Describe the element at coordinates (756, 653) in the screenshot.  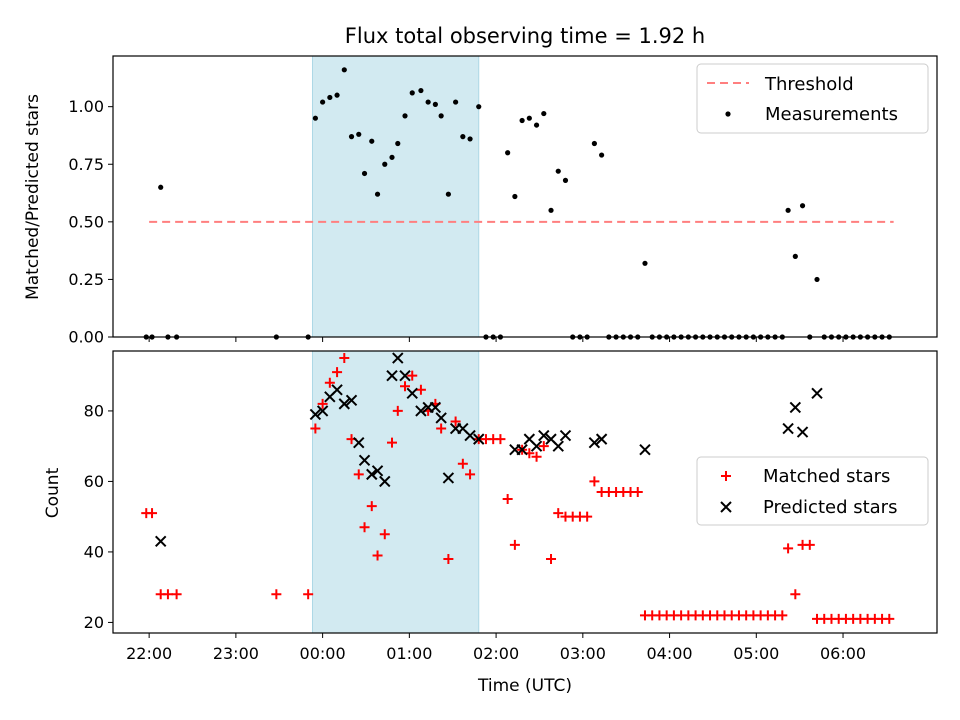
I see `x-tick-label: 05:00` at that location.